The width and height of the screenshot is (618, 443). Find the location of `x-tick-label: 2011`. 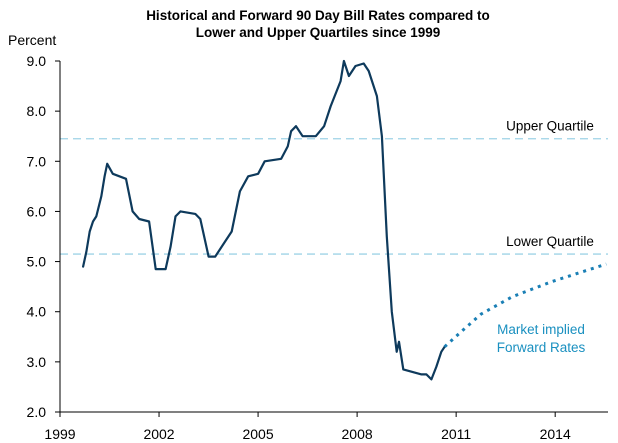

x-tick-label: 2011 is located at coordinates (456, 434).